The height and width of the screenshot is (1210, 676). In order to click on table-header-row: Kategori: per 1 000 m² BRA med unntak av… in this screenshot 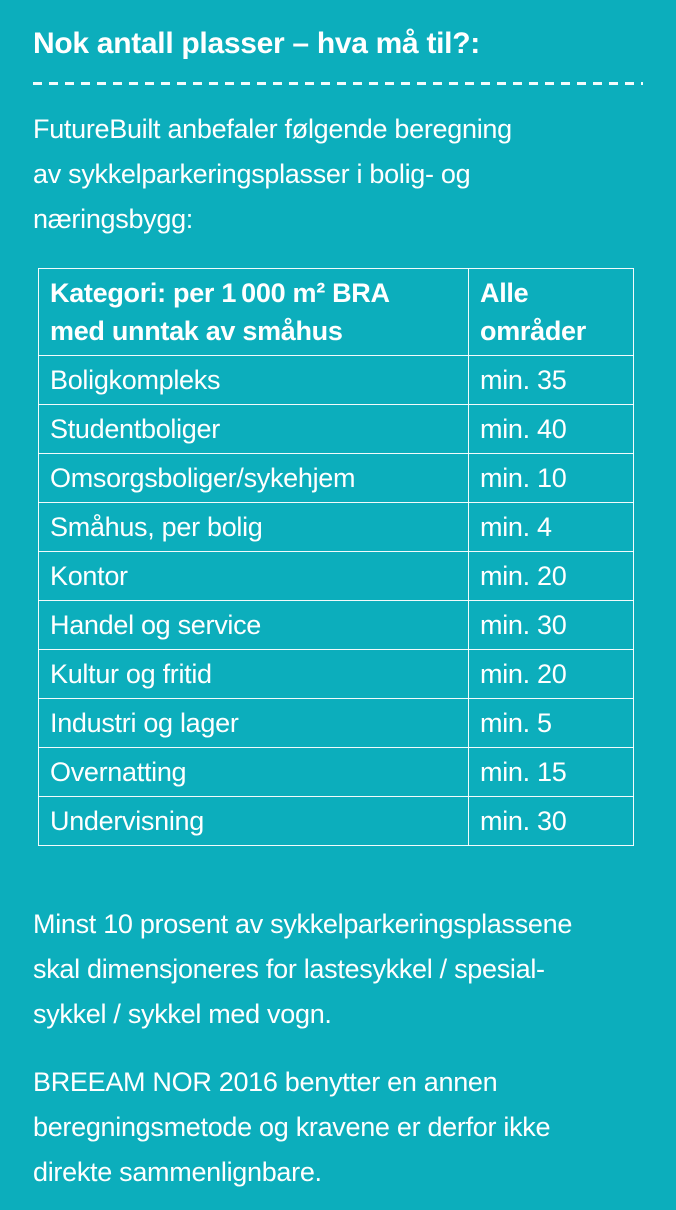, I will do `click(336, 312)`.